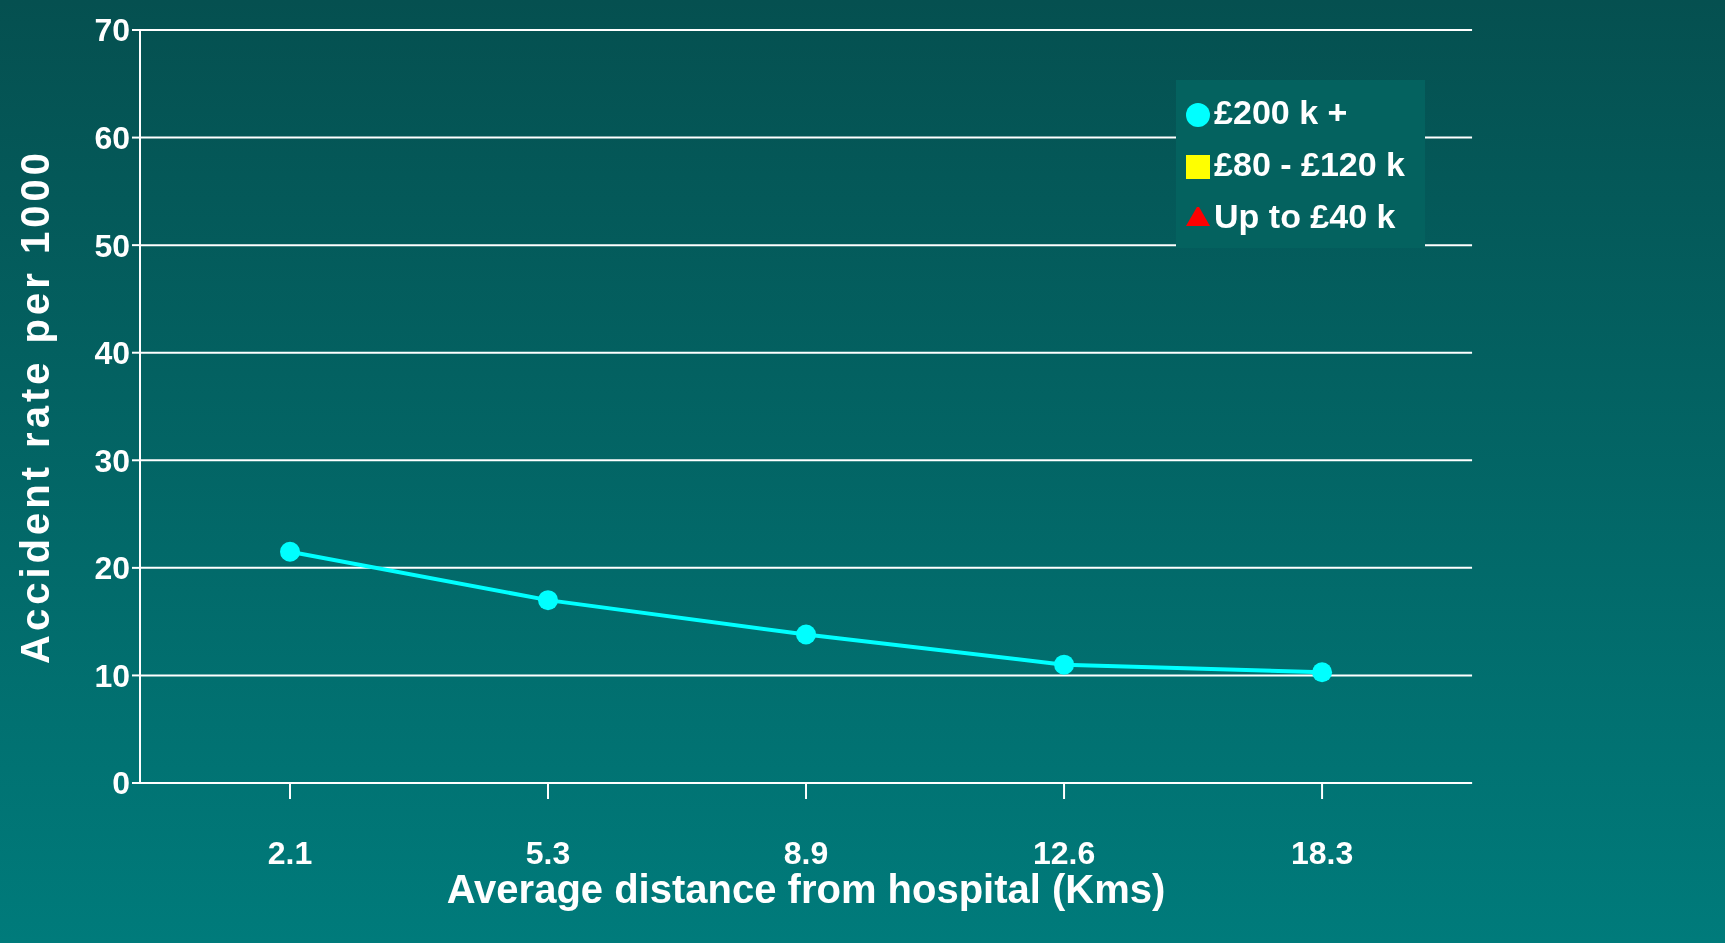 The image size is (1725, 943). I want to click on legend-label: £80 - £120 k, so click(1309, 164).